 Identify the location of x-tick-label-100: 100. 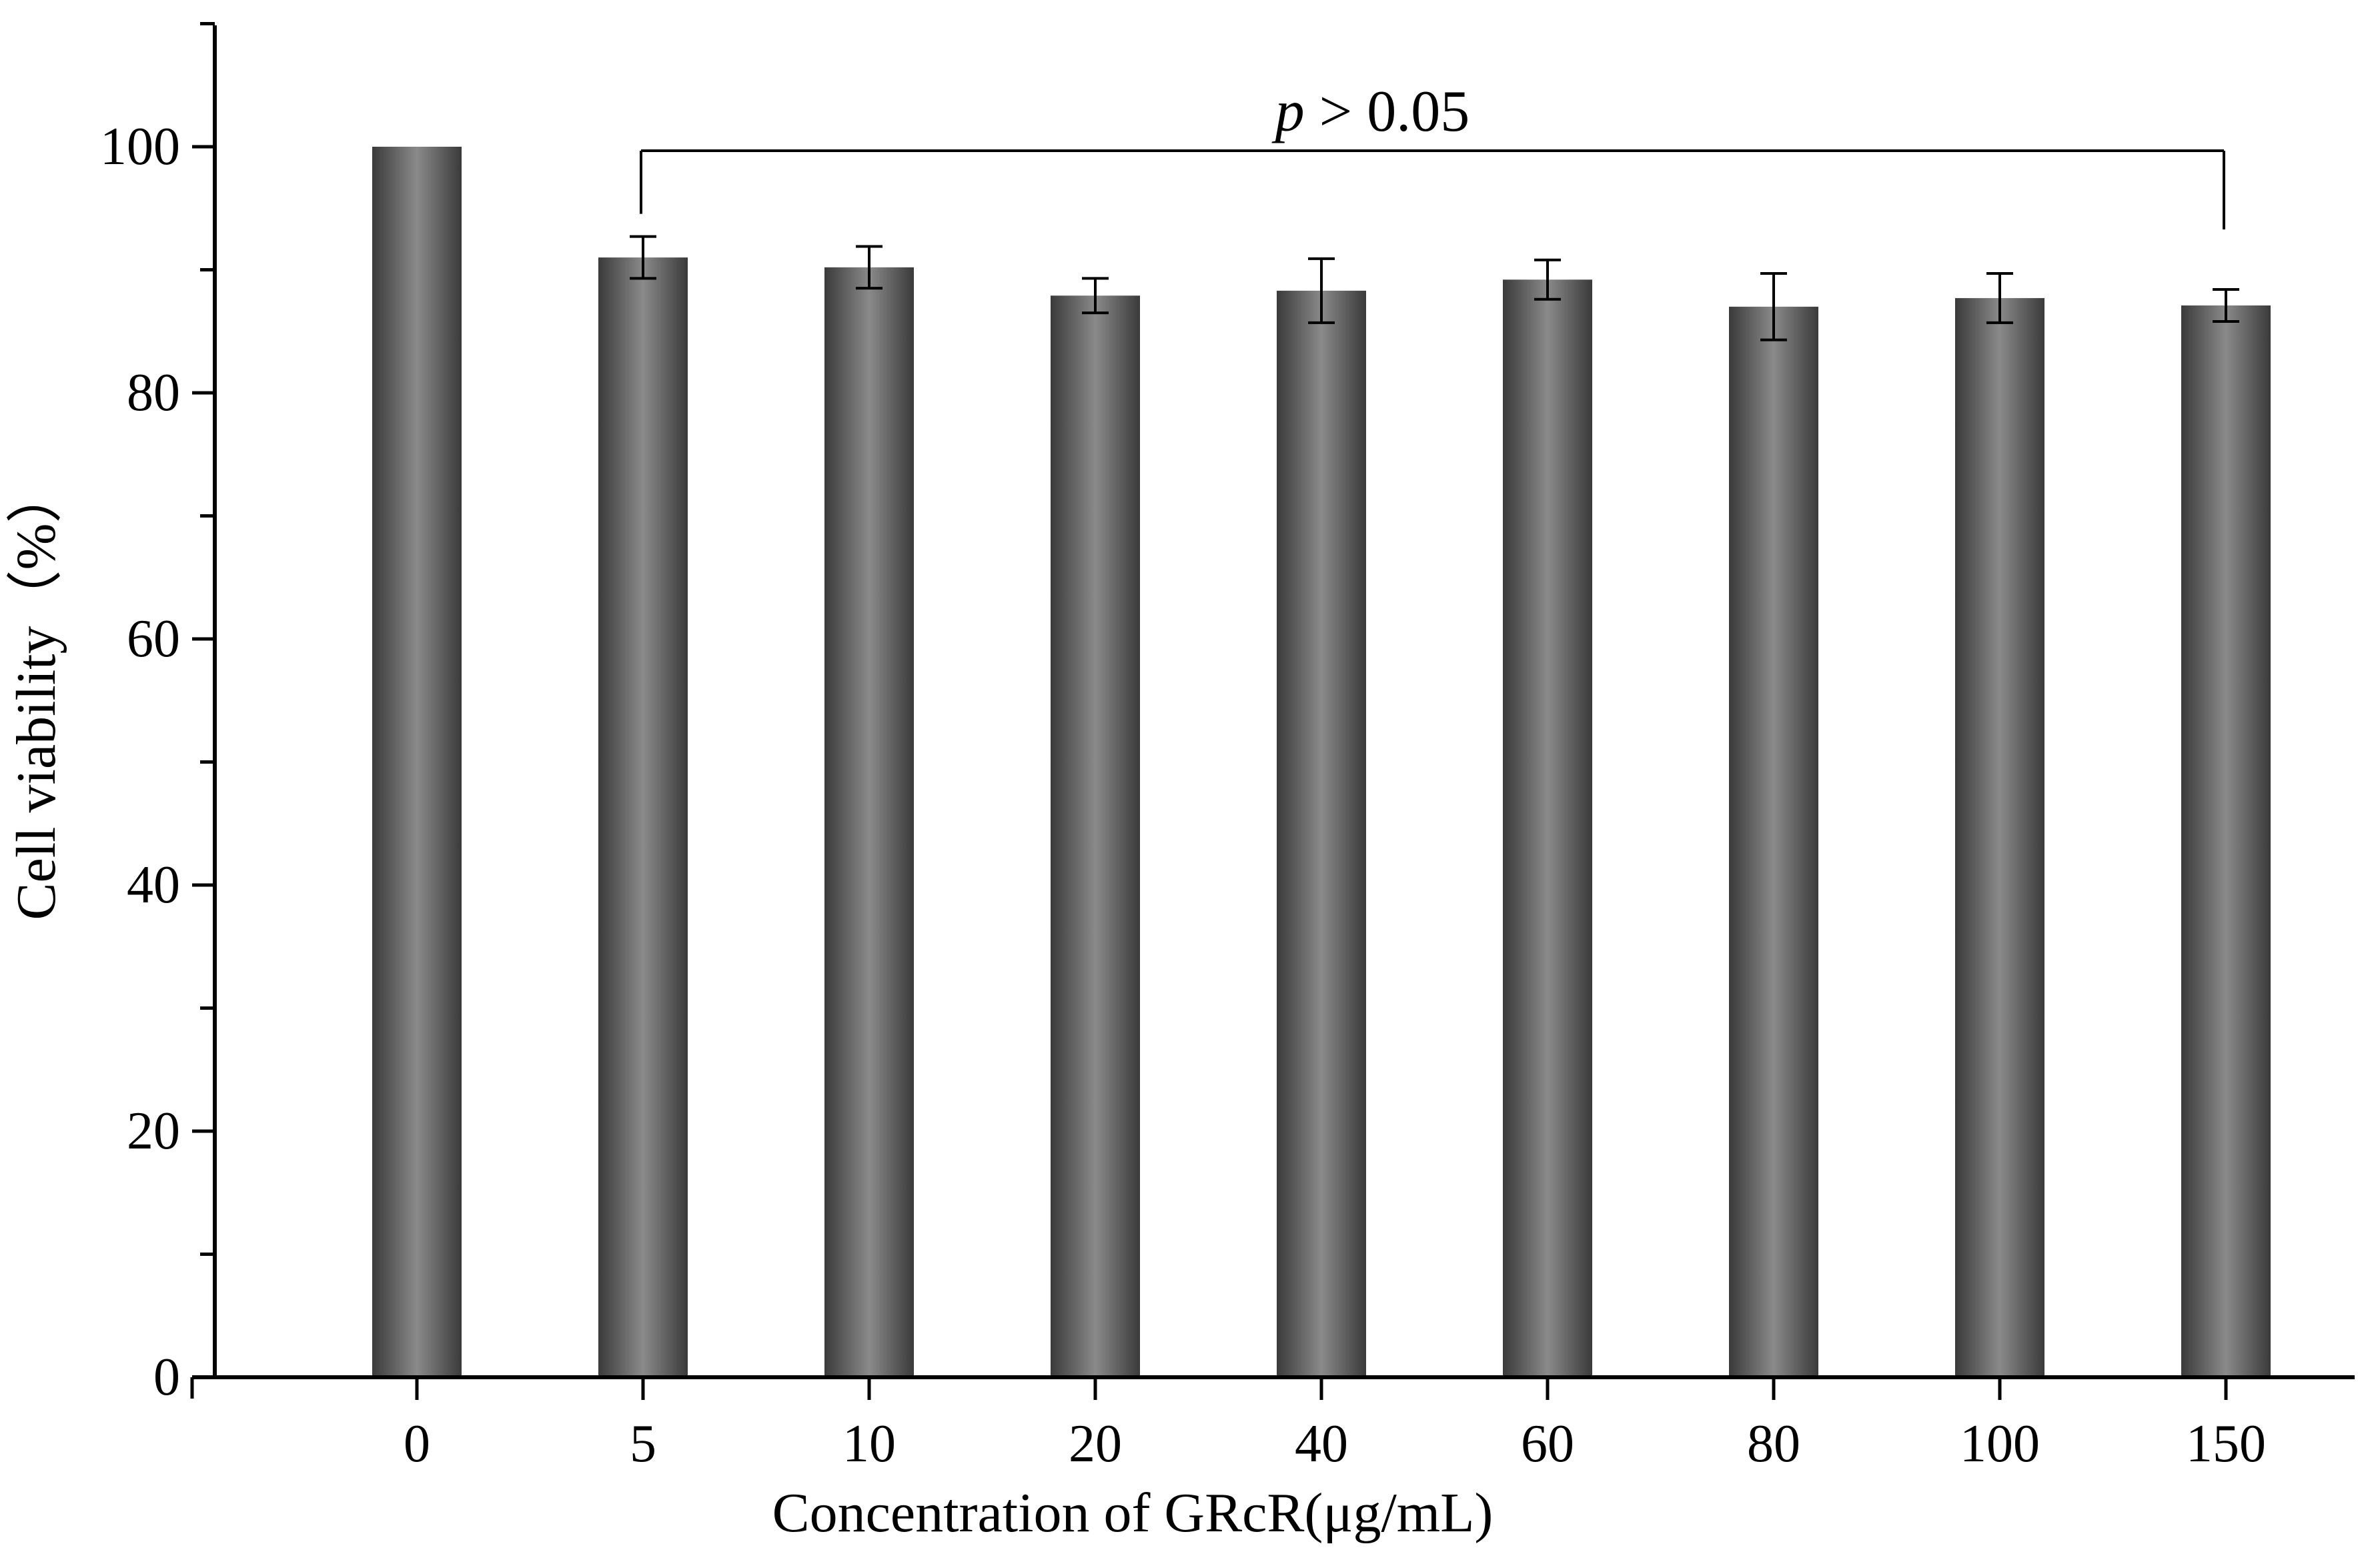
(2000, 1444).